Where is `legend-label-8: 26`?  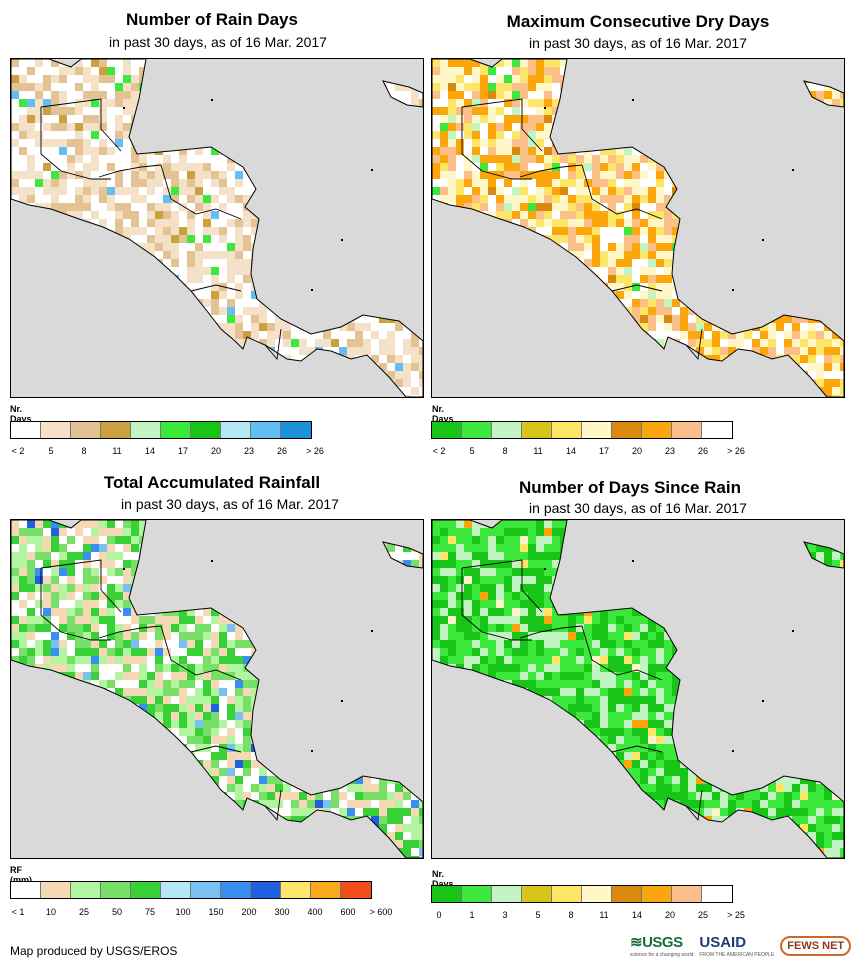 legend-label-8: 26 is located at coordinates (703, 451).